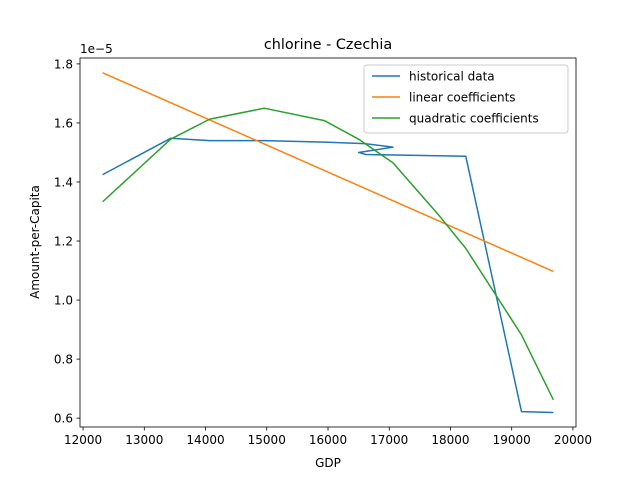  What do you see at coordinates (512, 440) in the screenshot?
I see `x-tick-label: 19000` at bounding box center [512, 440].